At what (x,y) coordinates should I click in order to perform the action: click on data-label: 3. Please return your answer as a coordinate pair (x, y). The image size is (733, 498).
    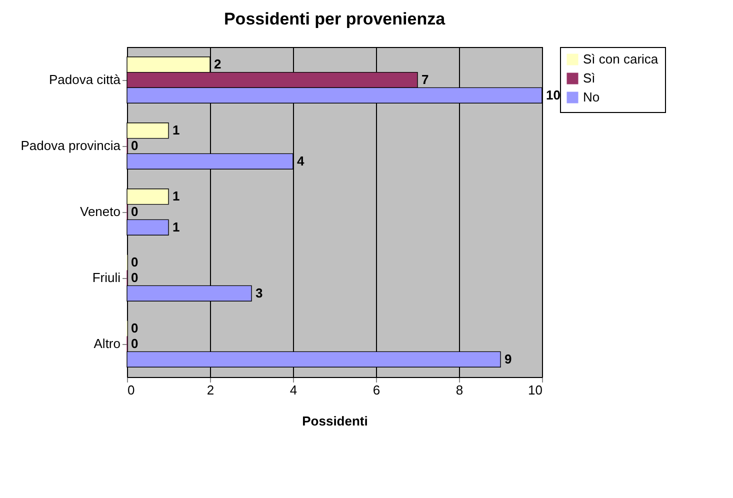
    Looking at the image, I should click on (259, 292).